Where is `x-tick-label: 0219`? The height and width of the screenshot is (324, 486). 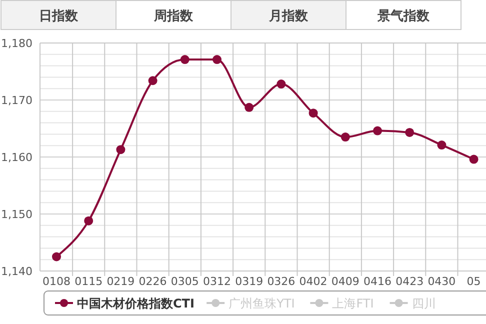
x-tick-label: 0219 is located at coordinates (120, 281).